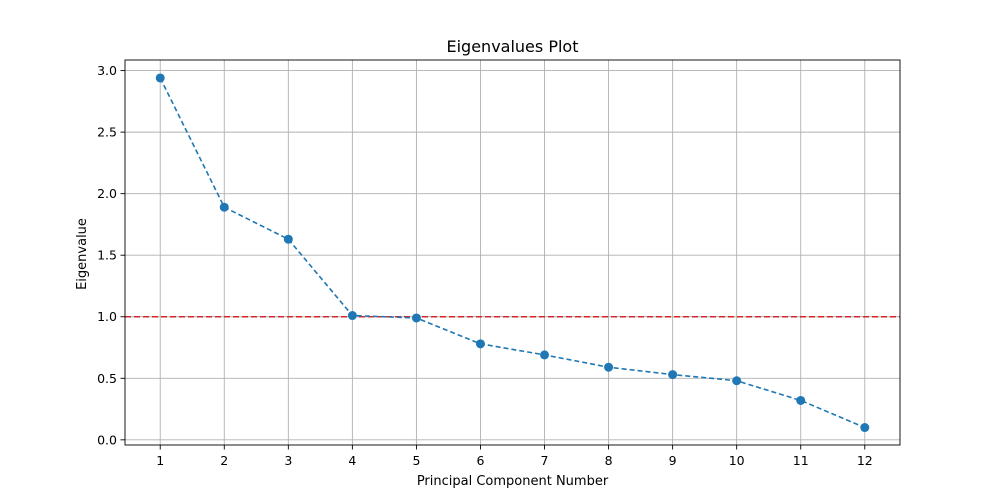 The height and width of the screenshot is (500, 1000). I want to click on y-tick-label: 0.0, so click(107, 439).